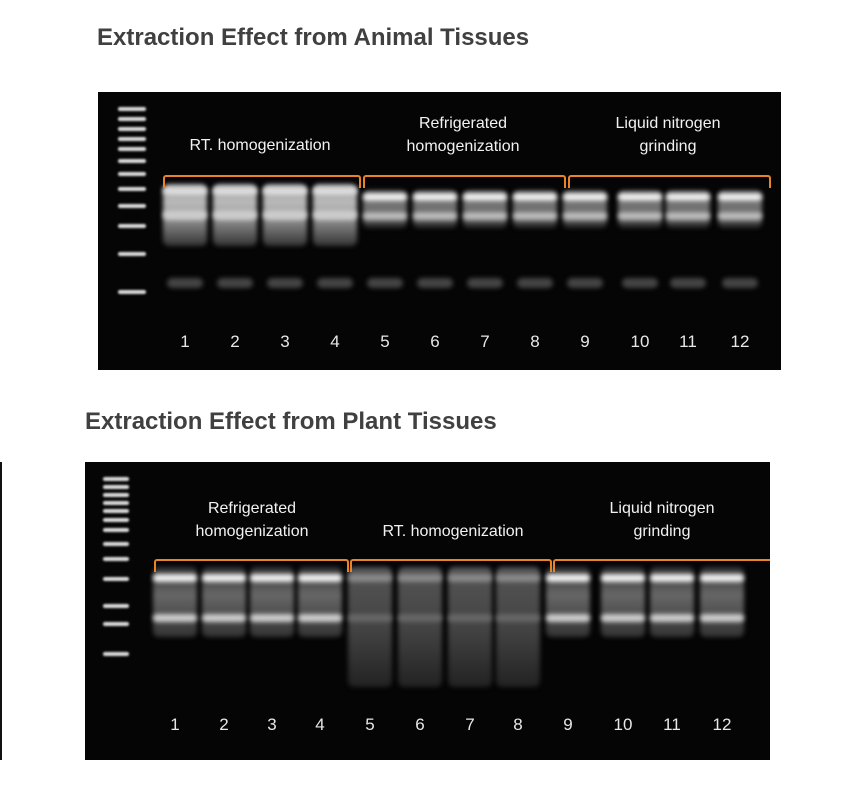  I want to click on lane-number: 10, so click(623, 724).